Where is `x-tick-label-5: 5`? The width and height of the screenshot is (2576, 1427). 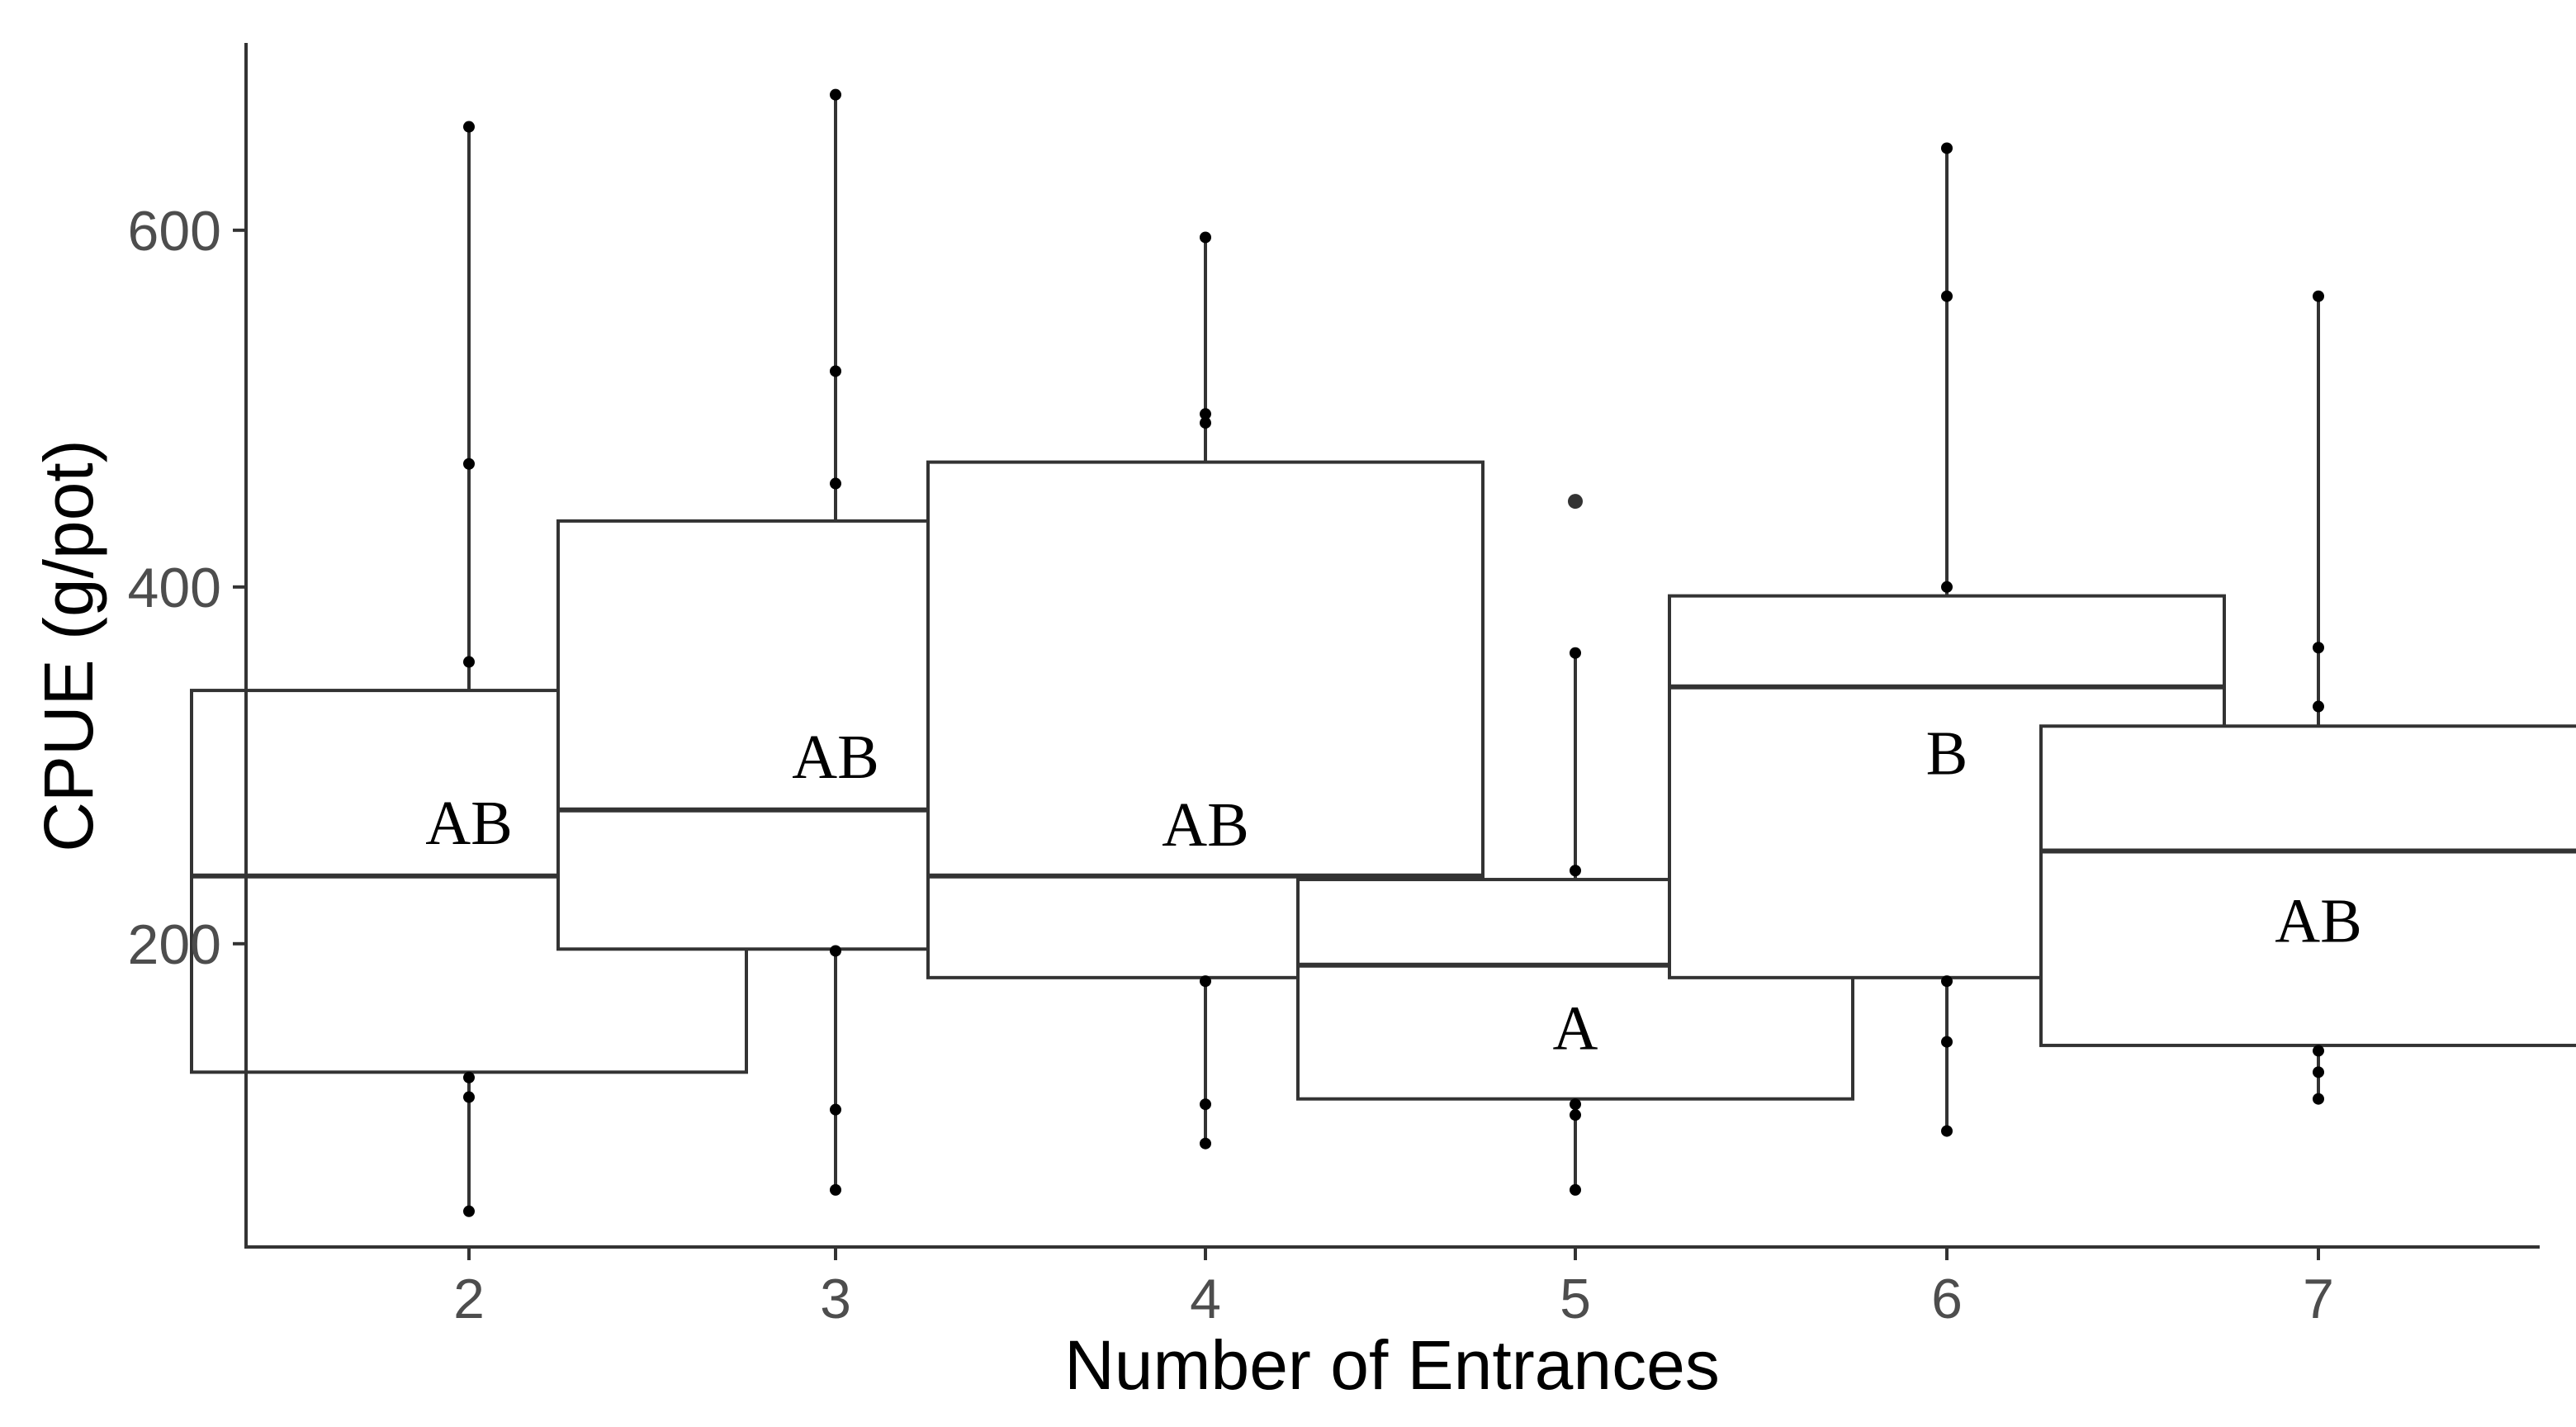 x-tick-label-5: 5 is located at coordinates (1575, 1299).